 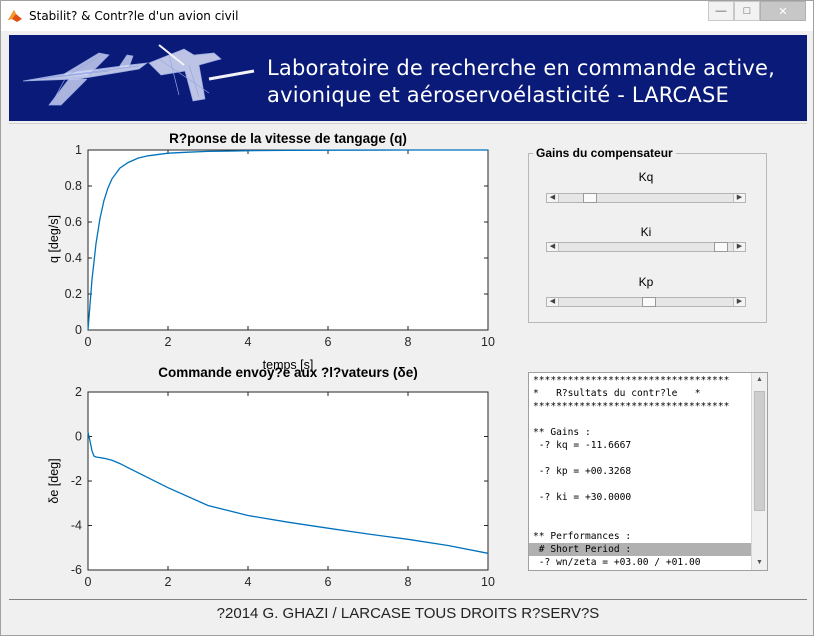 I want to click on elevator-plot-axes, so click(x=288, y=481).